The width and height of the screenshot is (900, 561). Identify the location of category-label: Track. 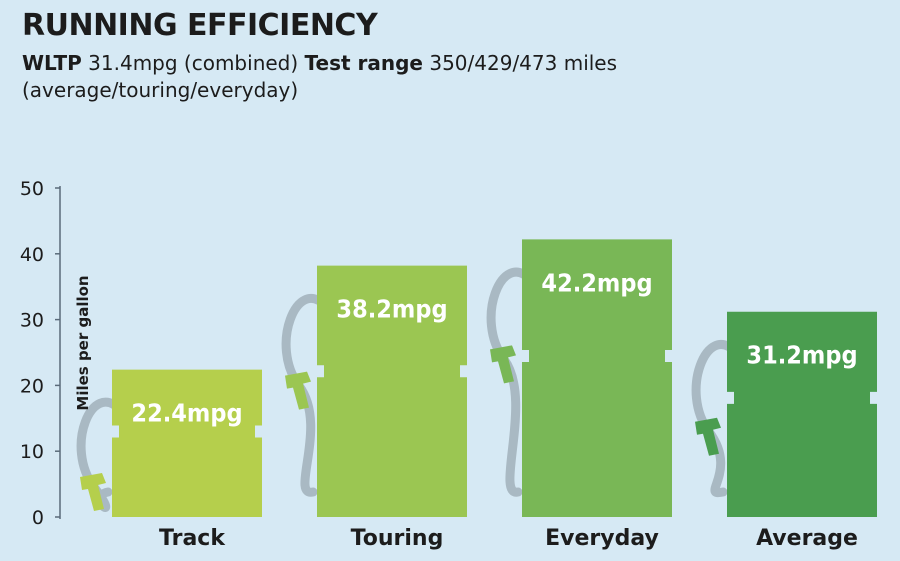
(192, 538).